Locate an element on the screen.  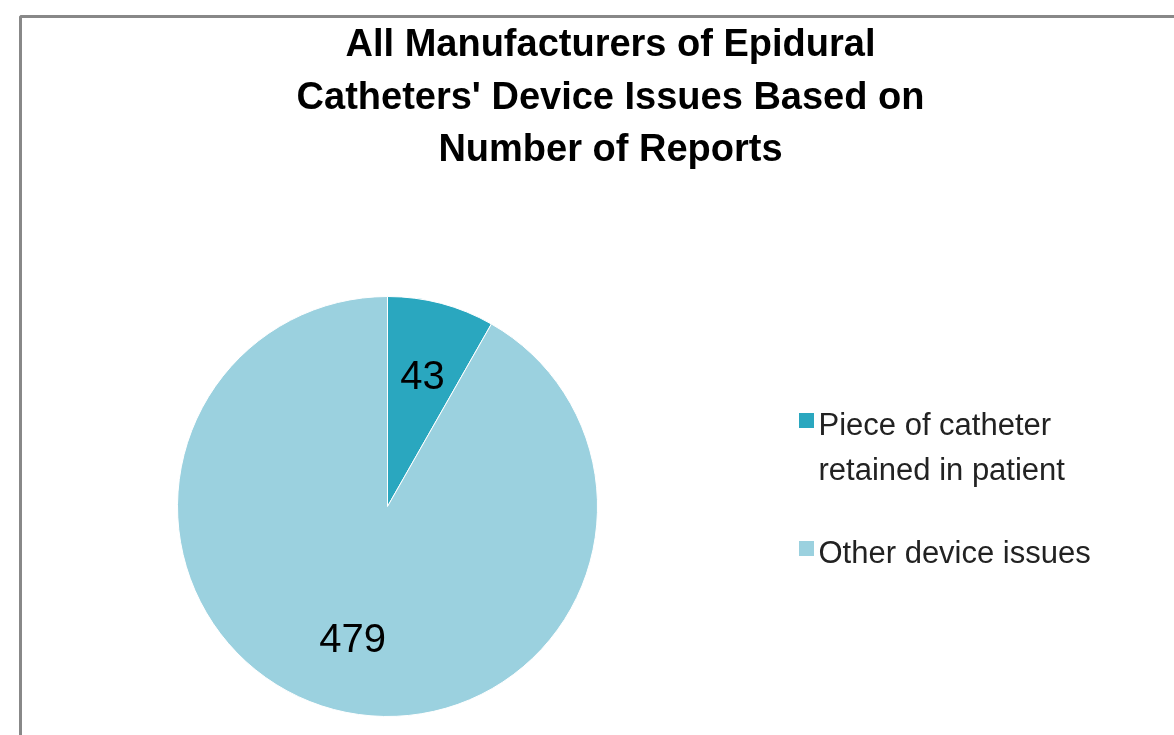
data-label: 43 is located at coordinates (422, 374).